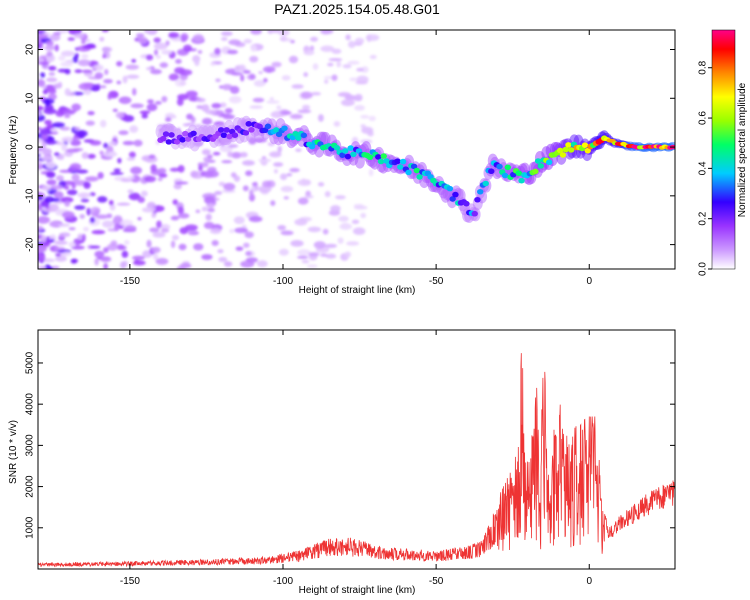  Describe the element at coordinates (30, 195) in the screenshot. I see `heatmap-y-tick-label: -10` at that location.